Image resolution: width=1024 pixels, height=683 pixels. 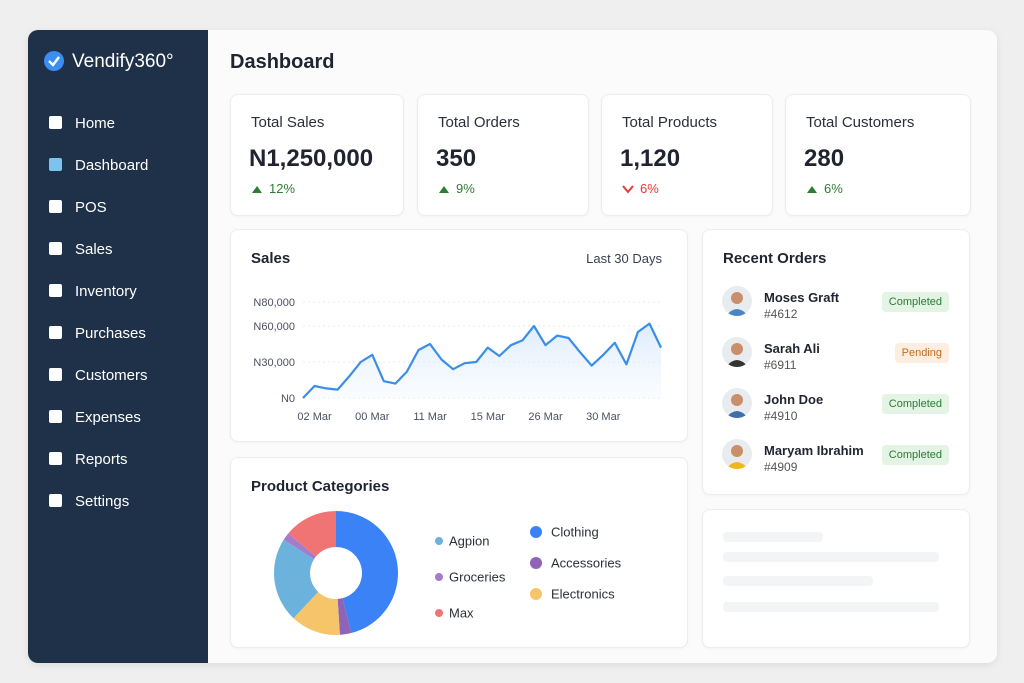 What do you see at coordinates (95, 123) in the screenshot?
I see `nav-label: Home` at bounding box center [95, 123].